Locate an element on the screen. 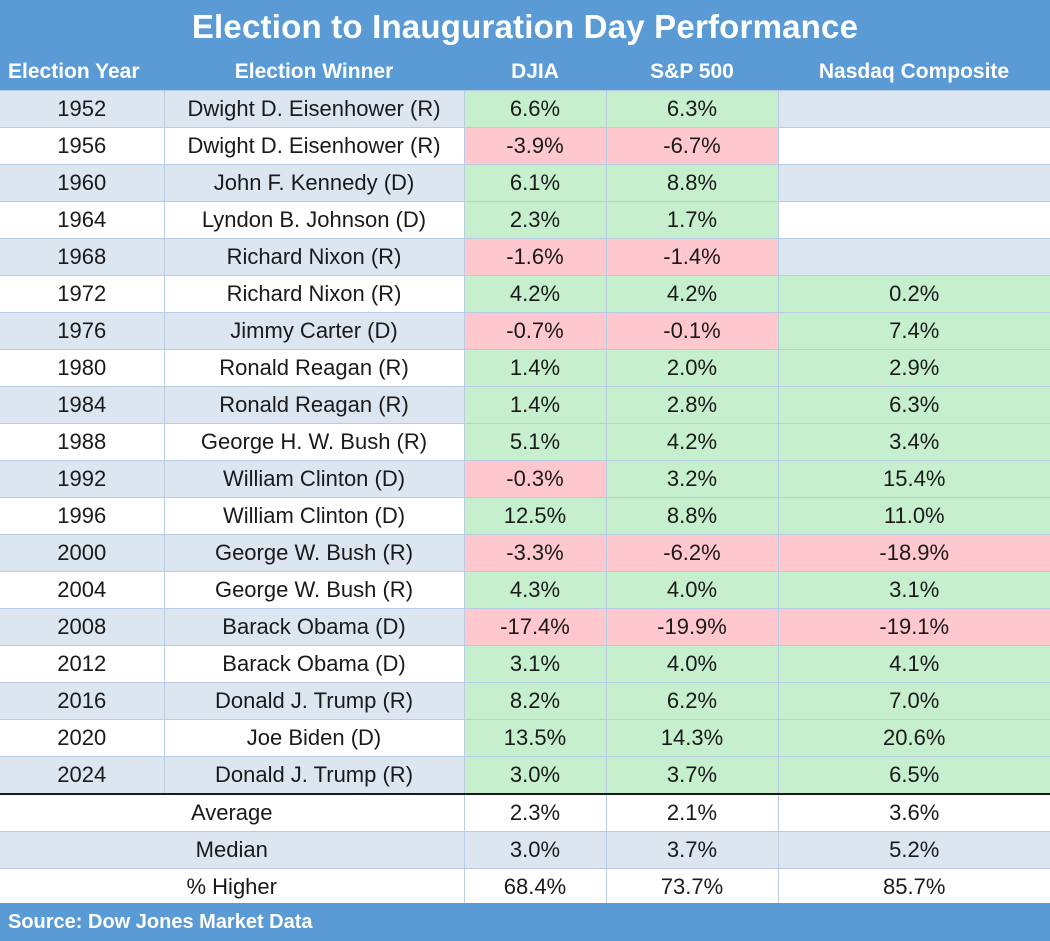 The image size is (1050, 941). nasdaq-cell: 3.4% is located at coordinates (914, 442).